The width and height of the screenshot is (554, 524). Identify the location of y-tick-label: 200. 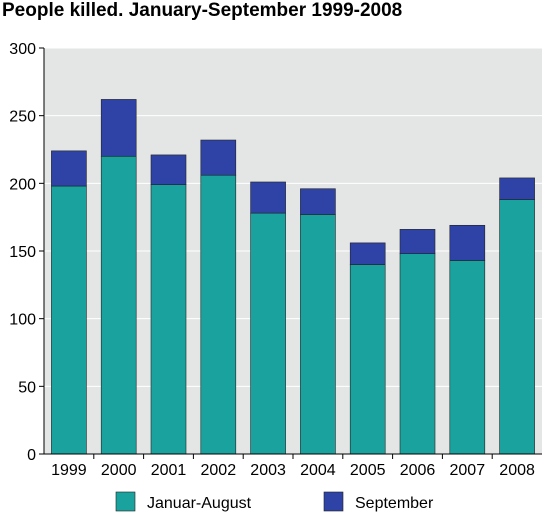
(22, 184).